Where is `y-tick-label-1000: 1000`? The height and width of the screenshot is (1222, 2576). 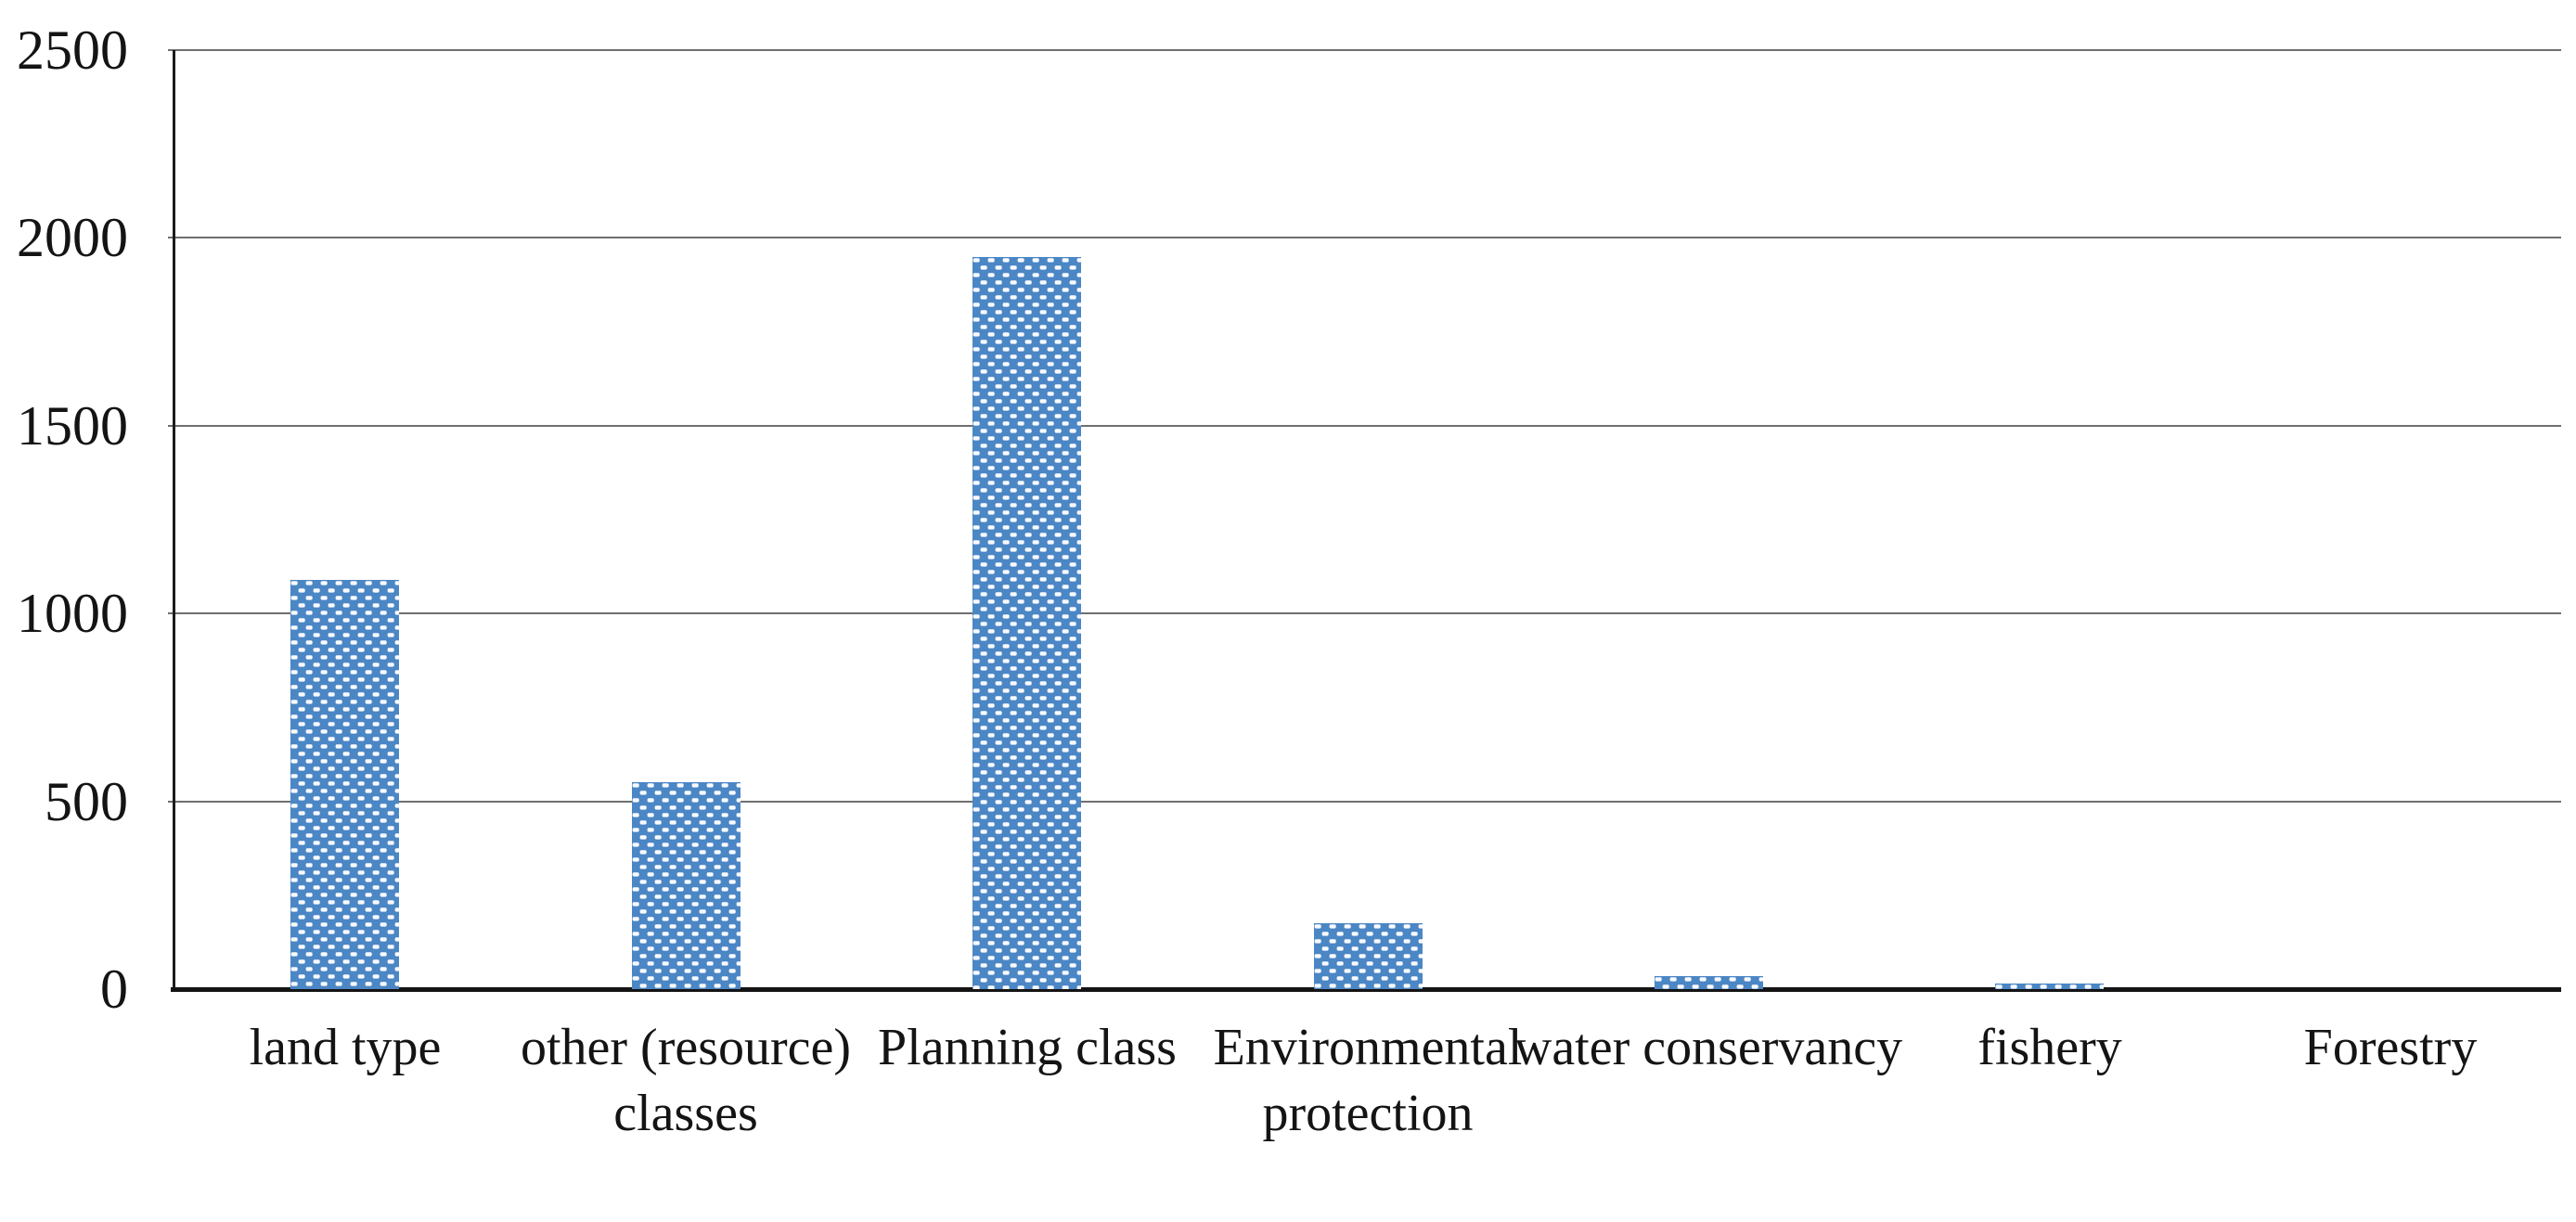 y-tick-label-1000: 1000 is located at coordinates (72, 614).